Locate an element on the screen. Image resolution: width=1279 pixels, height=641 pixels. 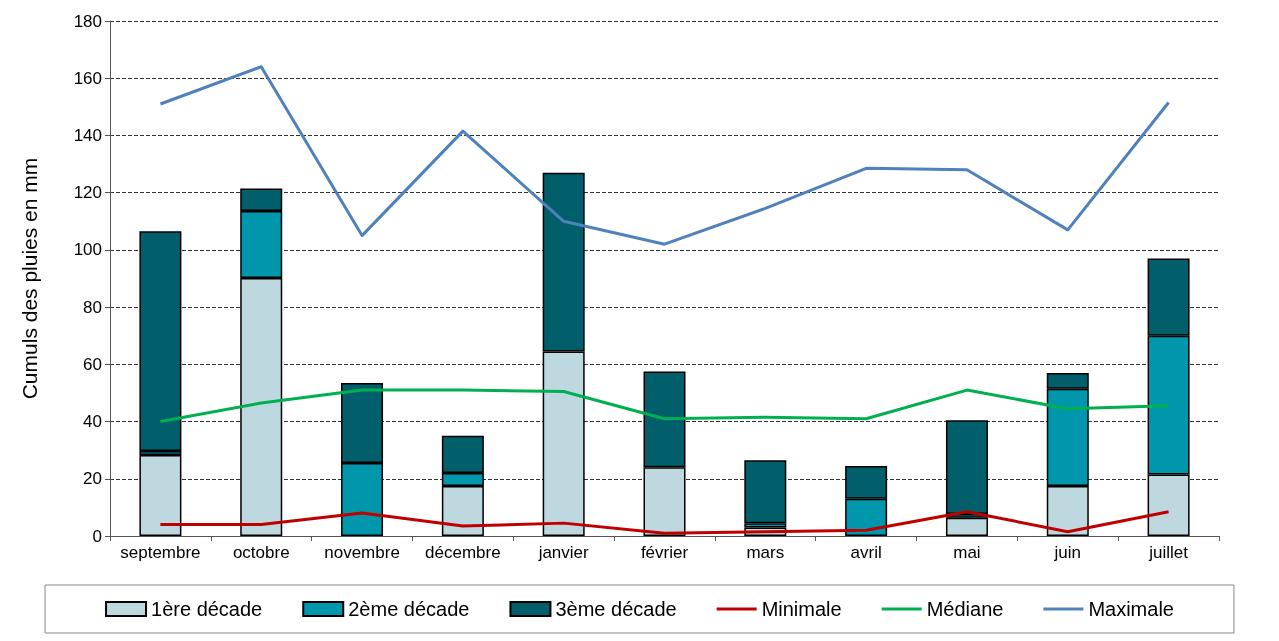
legend-label: 1ère décade is located at coordinates (207, 609).